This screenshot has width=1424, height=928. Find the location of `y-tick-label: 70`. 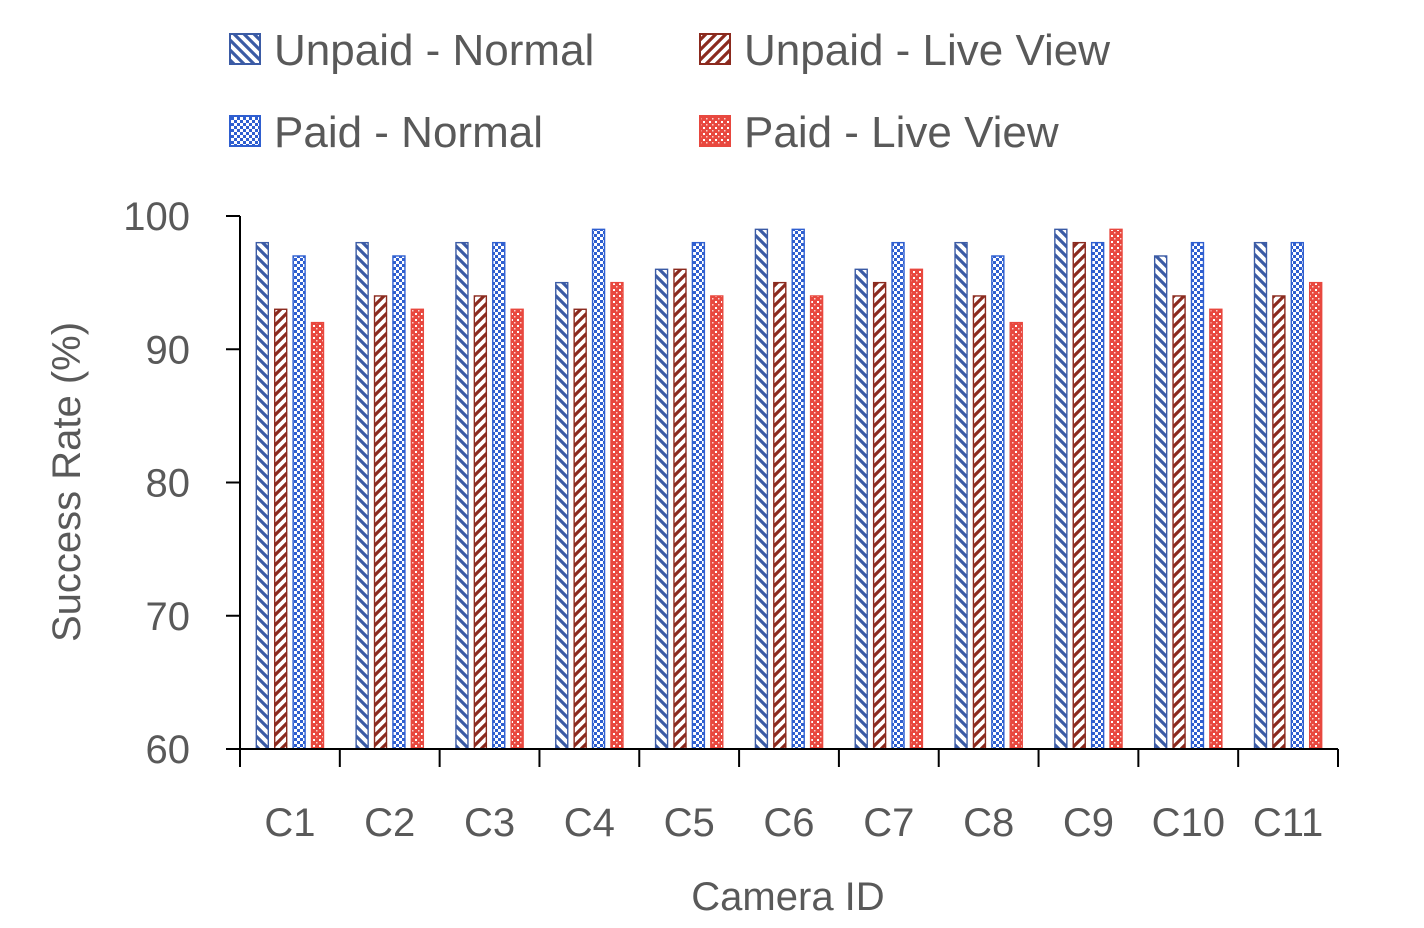

y-tick-label: 70 is located at coordinates (168, 617).